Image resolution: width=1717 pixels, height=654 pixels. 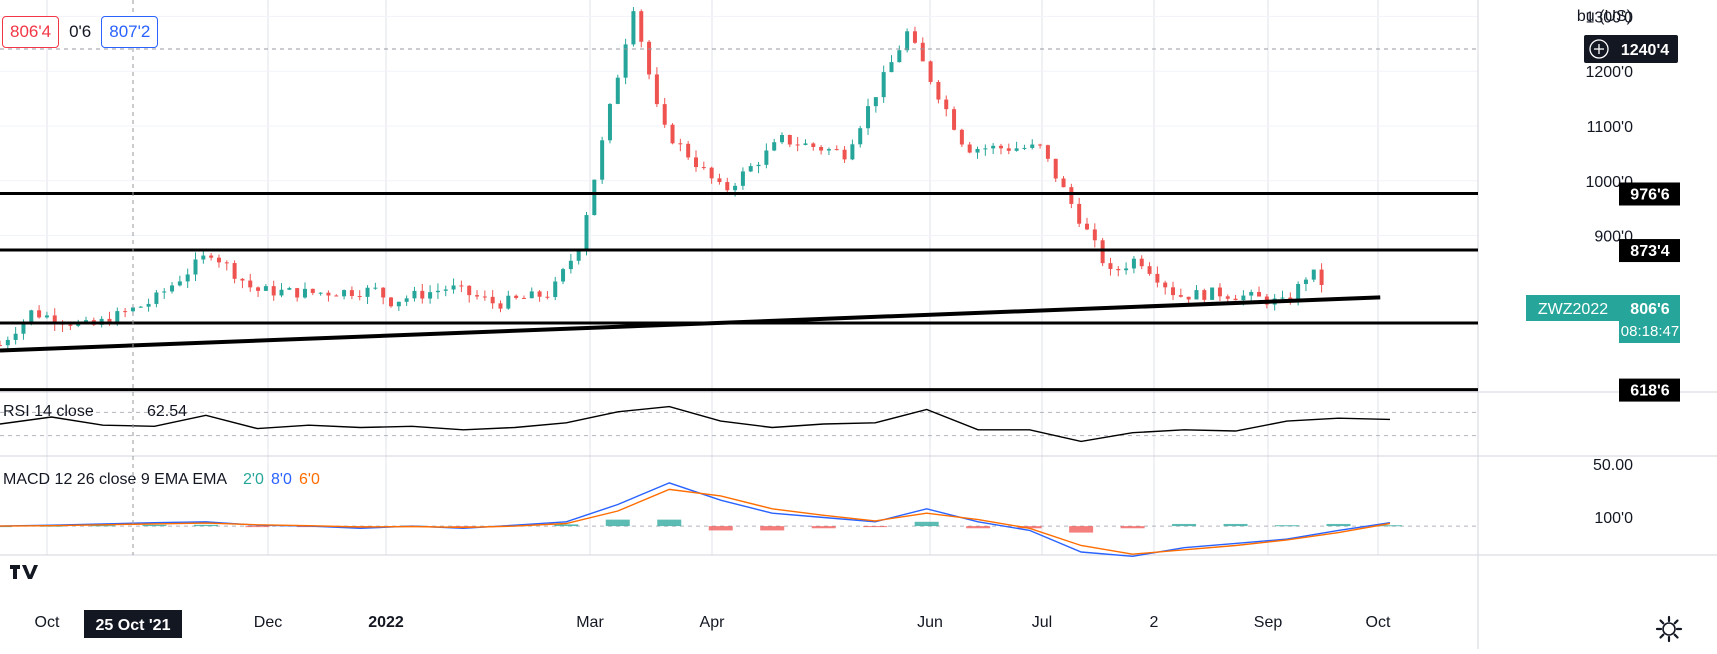 I want to click on price-tick-label: 1200'0, so click(x=1609, y=72).